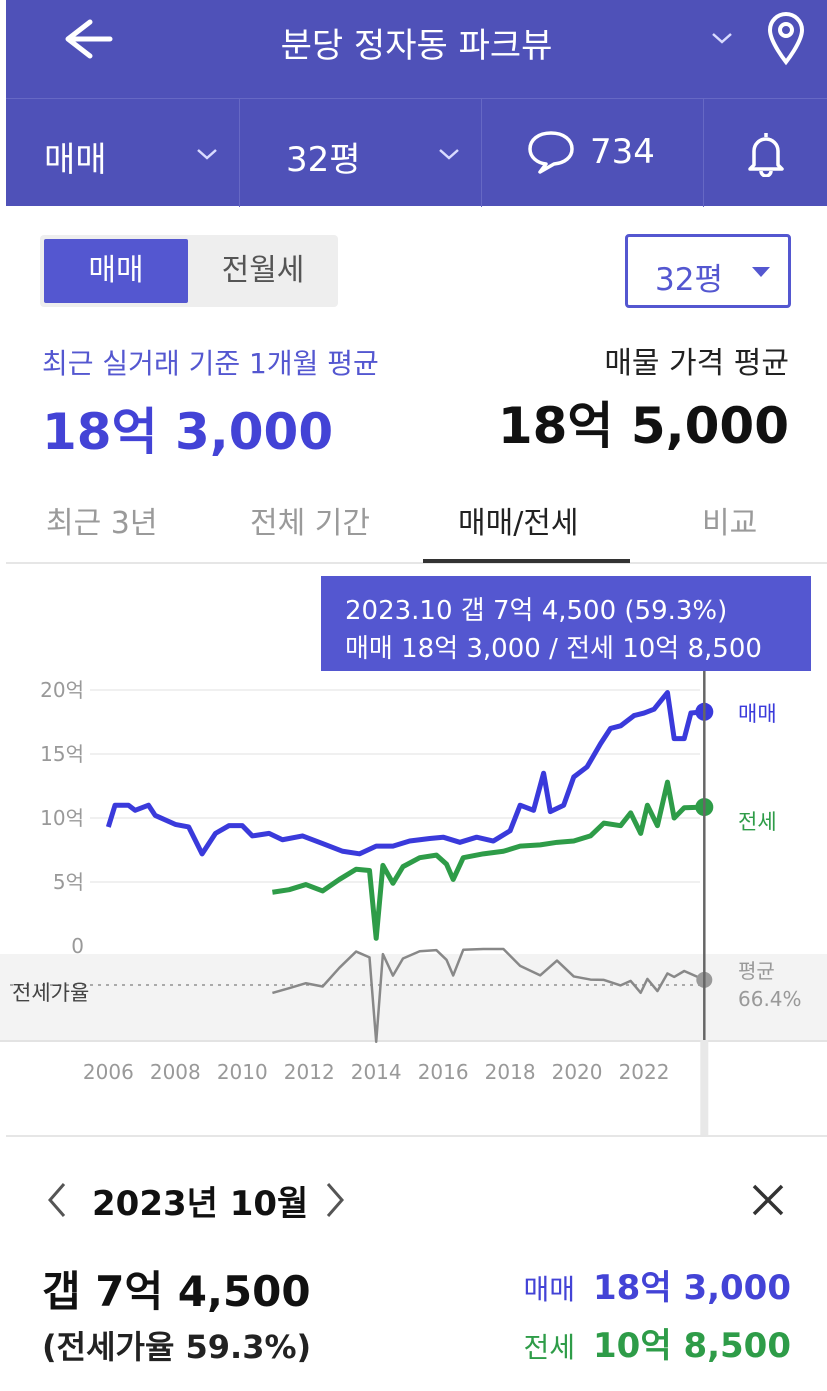  What do you see at coordinates (488, 995) in the screenshot?
I see `ratio-line` at bounding box center [488, 995].